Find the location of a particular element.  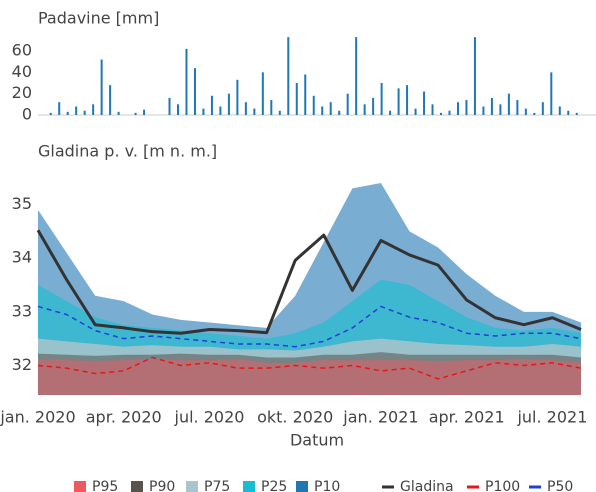

precip-title: Padavine [mm] is located at coordinates (98, 18).